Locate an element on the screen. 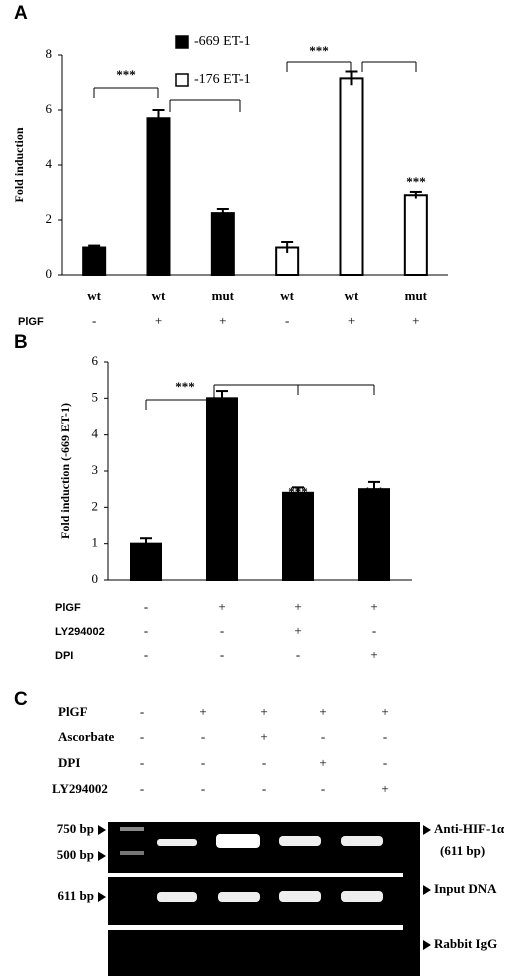 This screenshot has height=976, width=520. y-axis-label: Fold induction is located at coordinates (19, 164).